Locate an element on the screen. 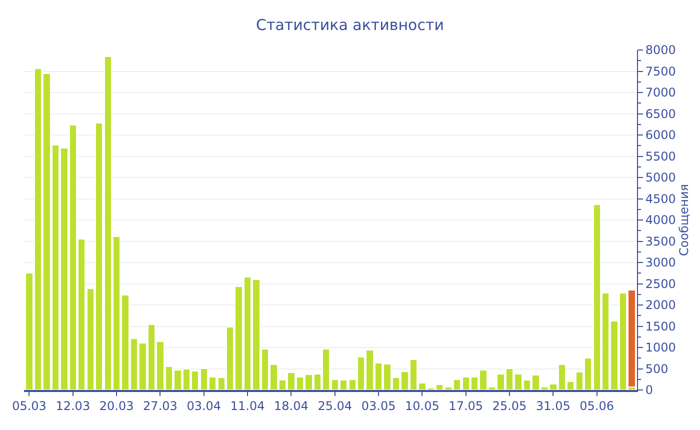 This screenshot has width=700, height=430. y-tick-label: 6500 is located at coordinates (660, 113).